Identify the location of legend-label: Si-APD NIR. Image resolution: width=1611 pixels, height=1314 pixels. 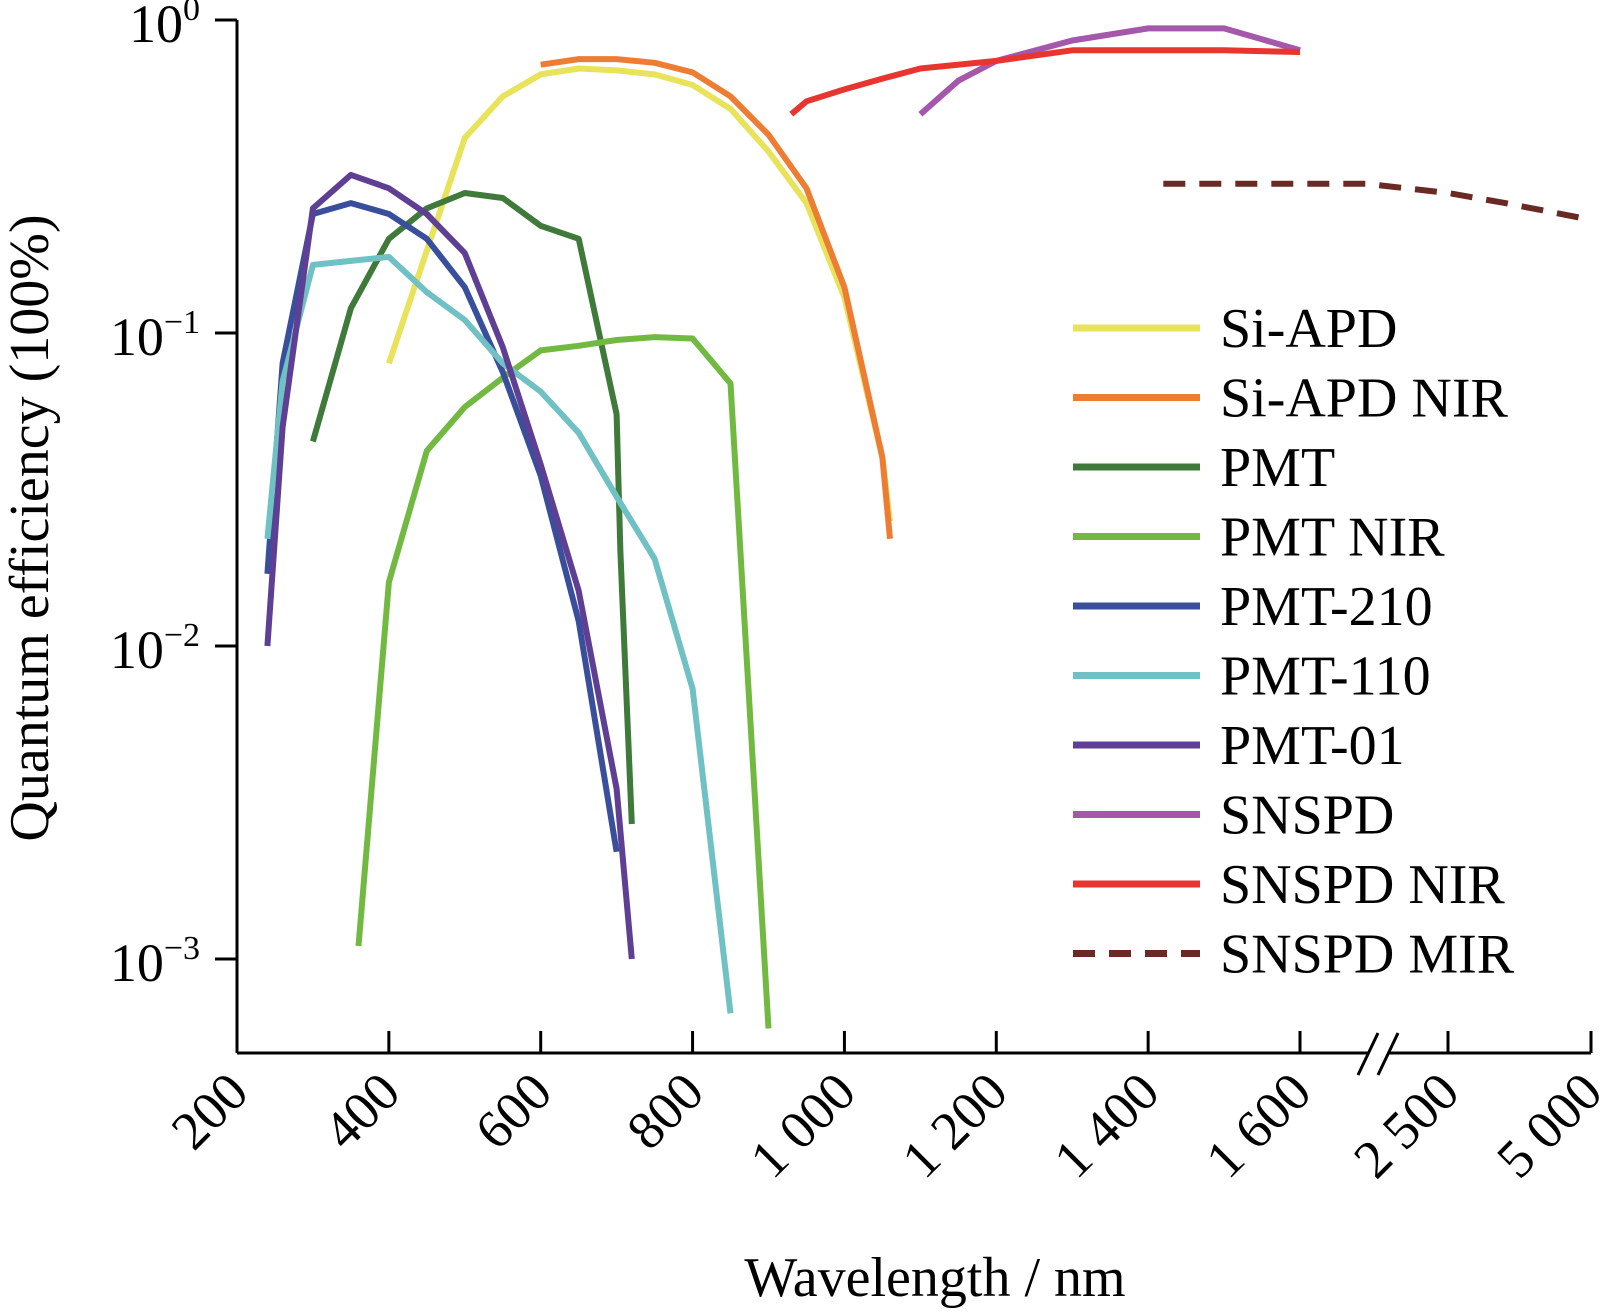
(1364, 399).